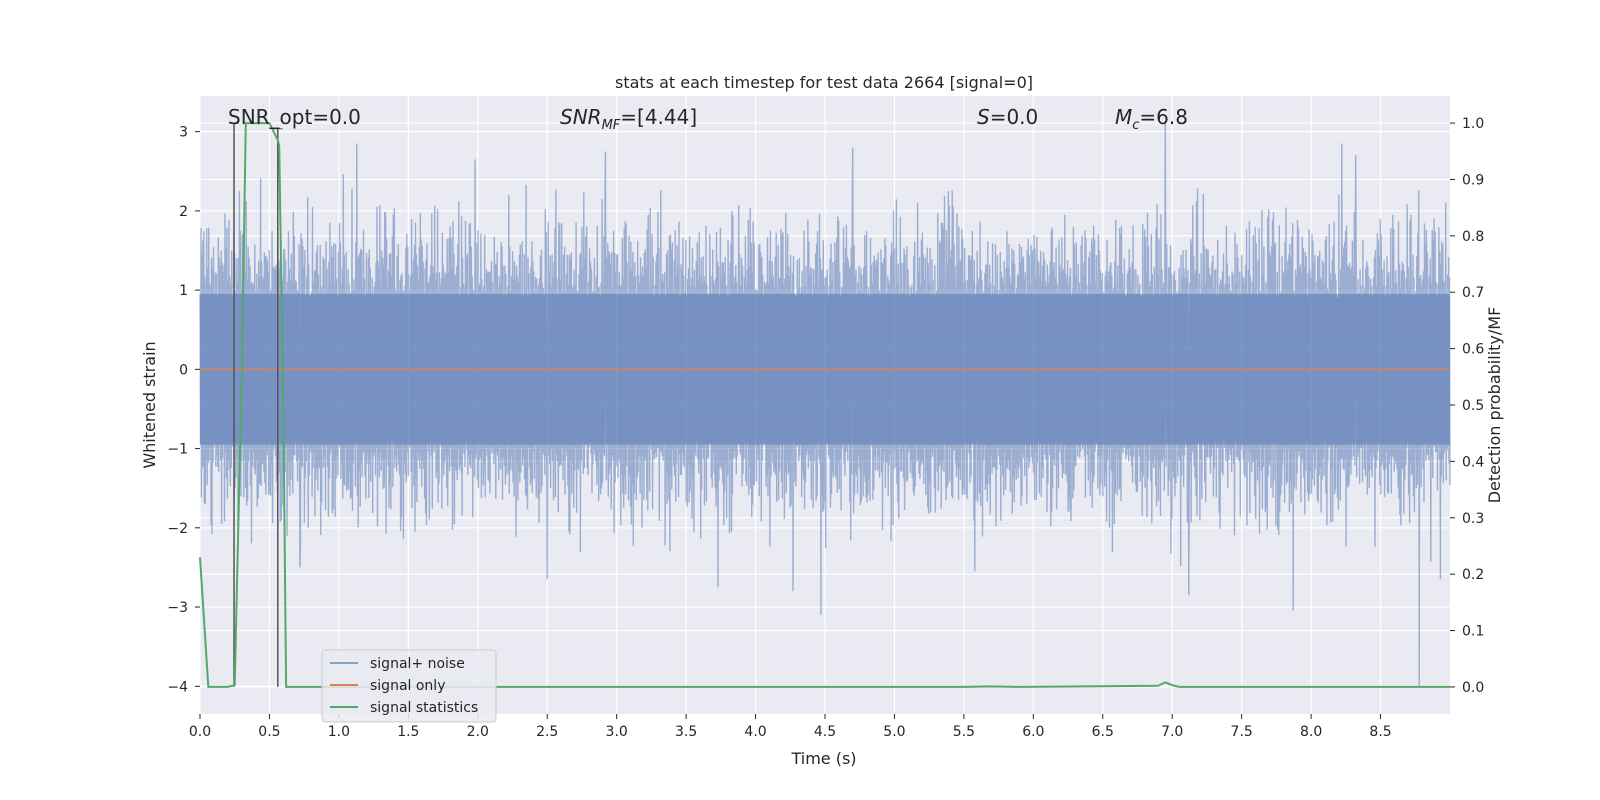  Describe the element at coordinates (269, 732) in the screenshot. I see `x-tick-label: 0.5` at that location.